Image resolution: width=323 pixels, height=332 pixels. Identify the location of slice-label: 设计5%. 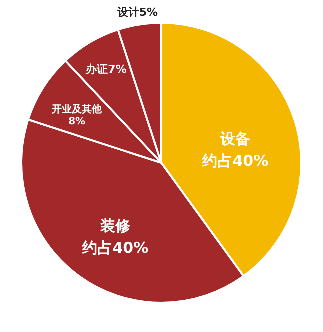
(137, 12).